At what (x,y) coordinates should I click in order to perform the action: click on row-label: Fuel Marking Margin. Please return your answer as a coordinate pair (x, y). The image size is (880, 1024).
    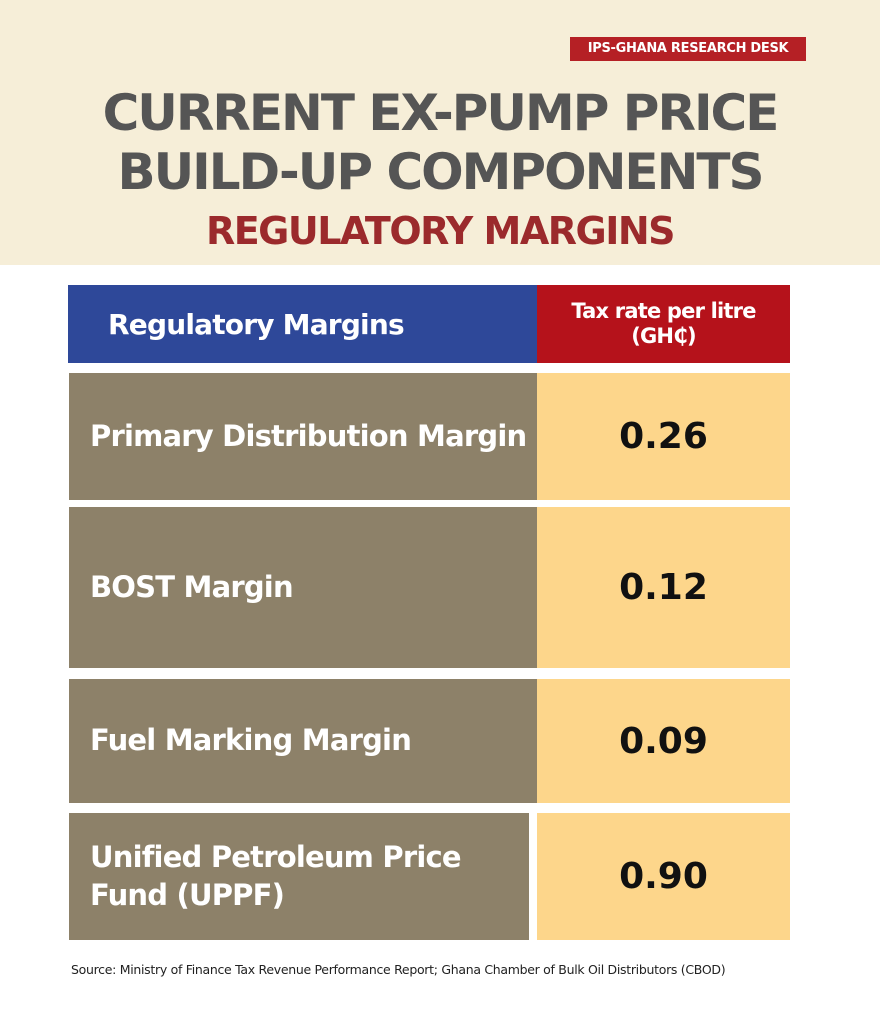
    Looking at the image, I should click on (303, 741).